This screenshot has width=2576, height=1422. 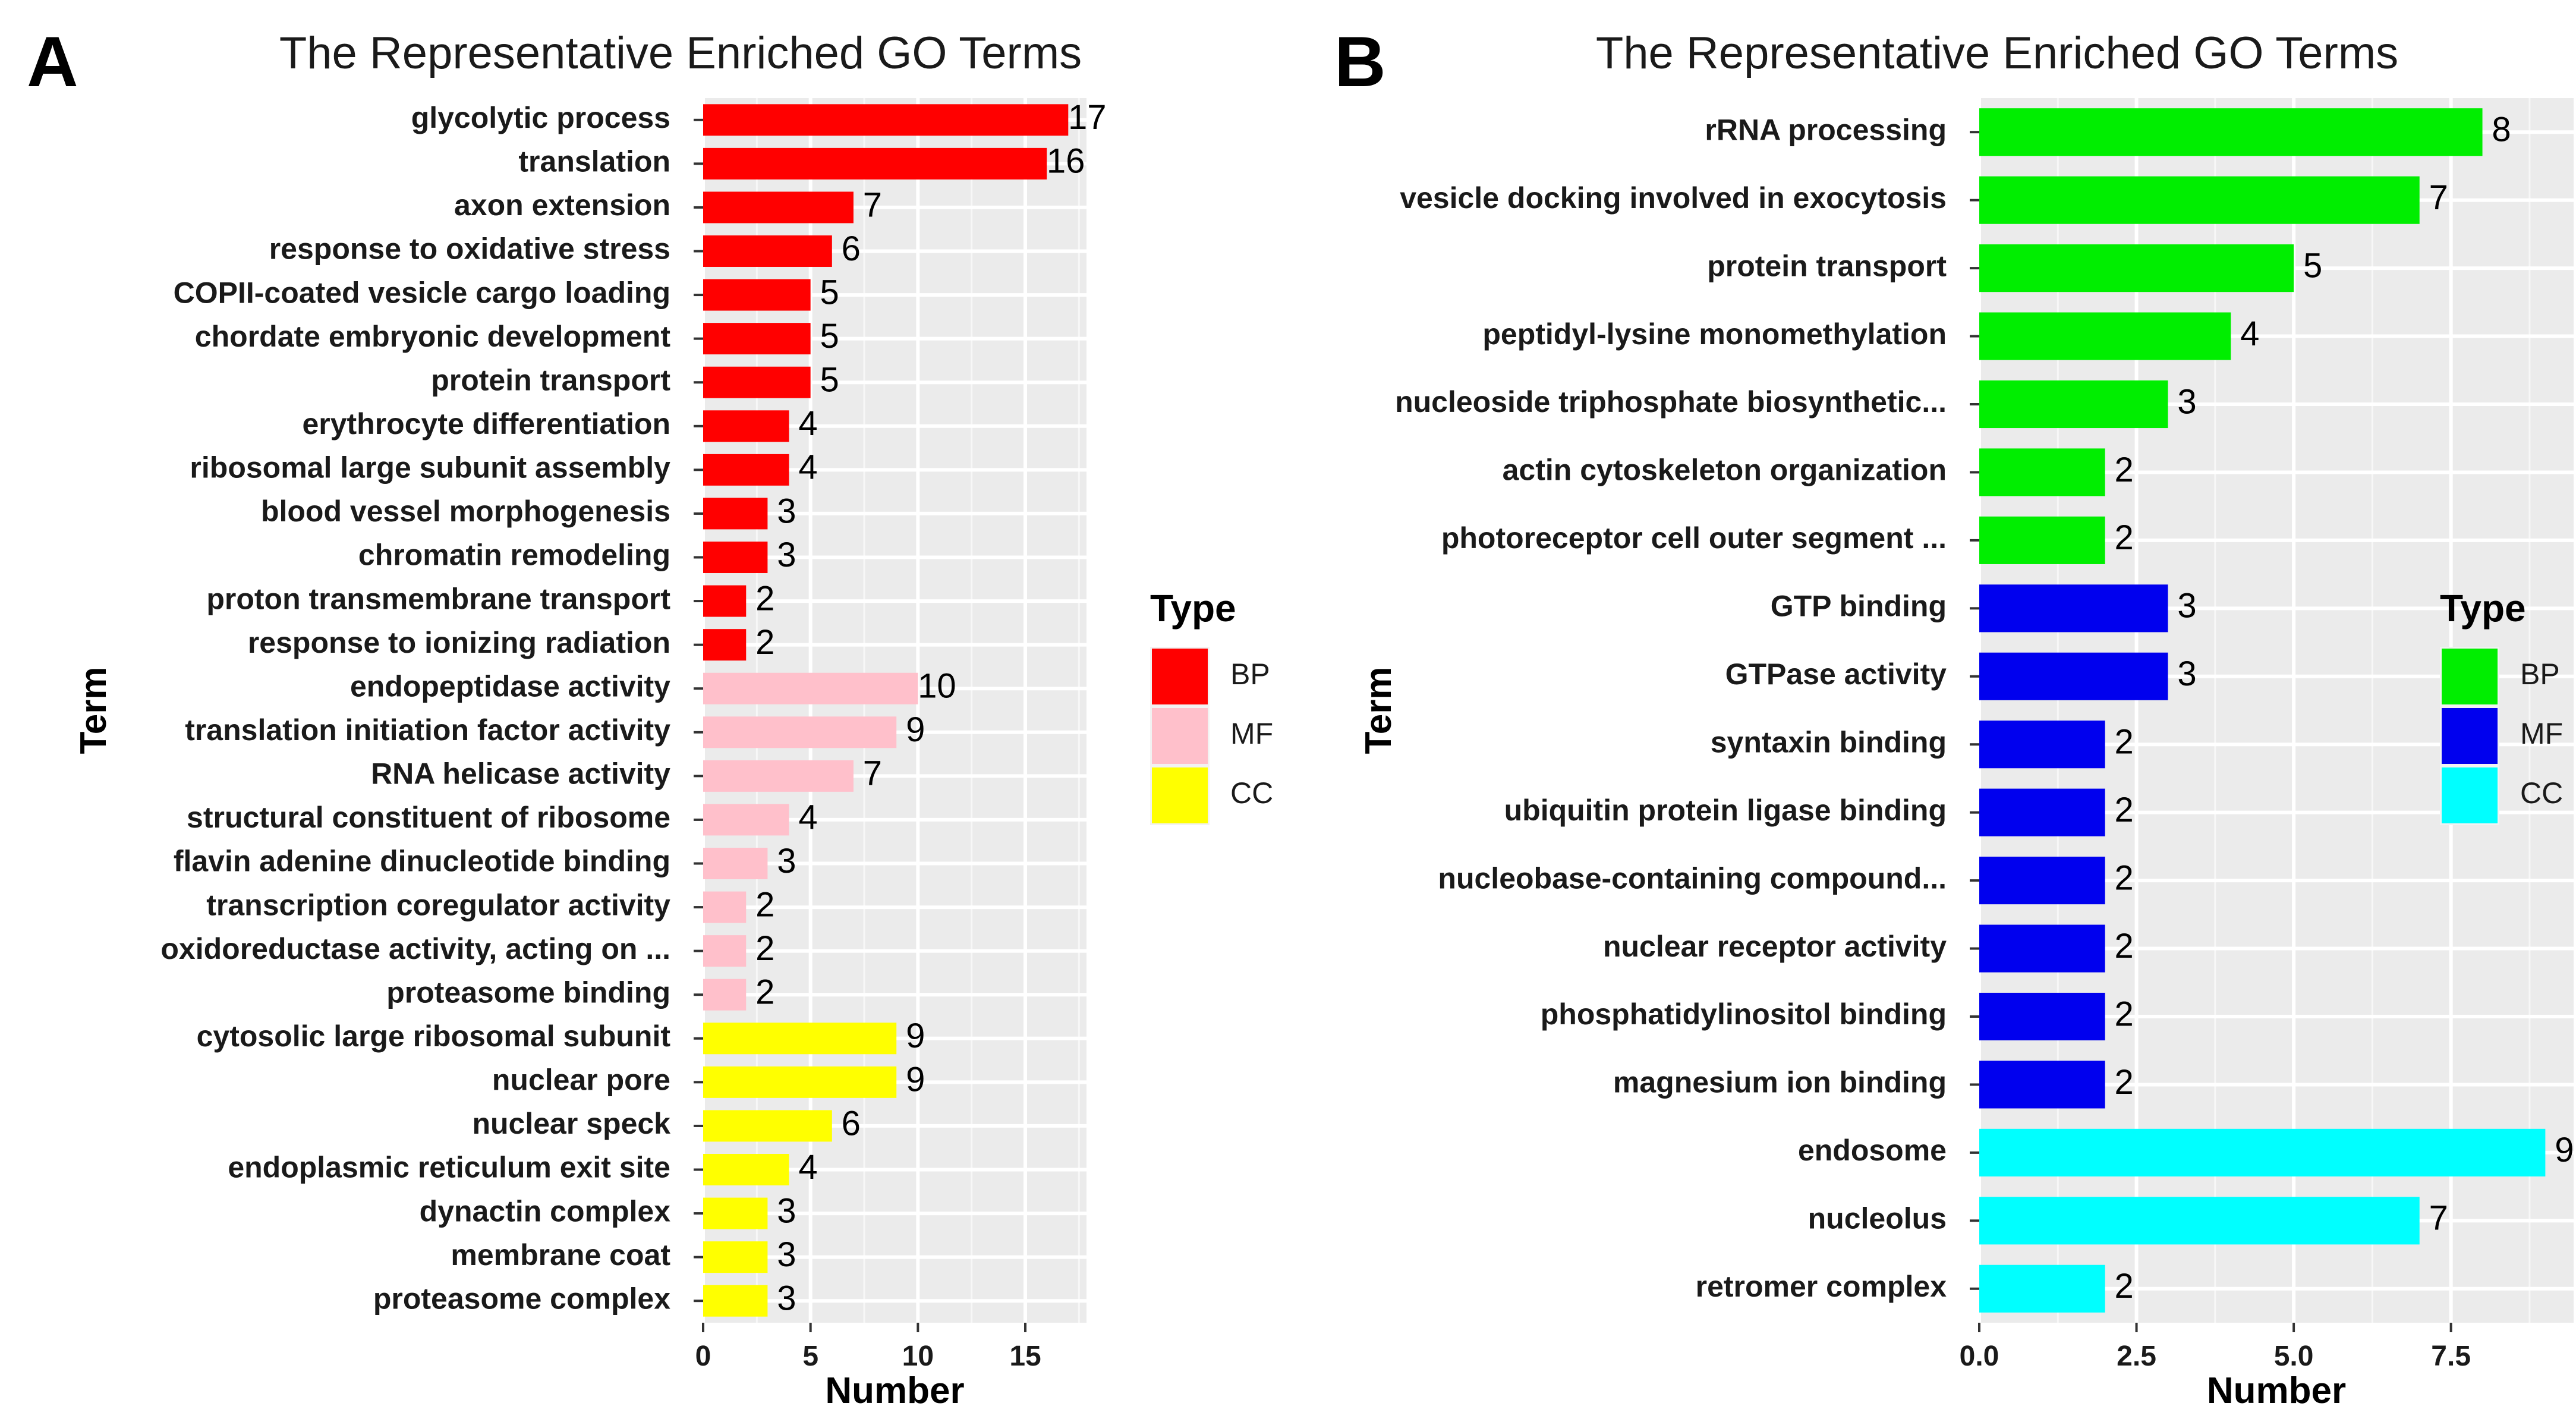 What do you see at coordinates (1826, 129) in the screenshot?
I see `term-label: rRNA processing` at bounding box center [1826, 129].